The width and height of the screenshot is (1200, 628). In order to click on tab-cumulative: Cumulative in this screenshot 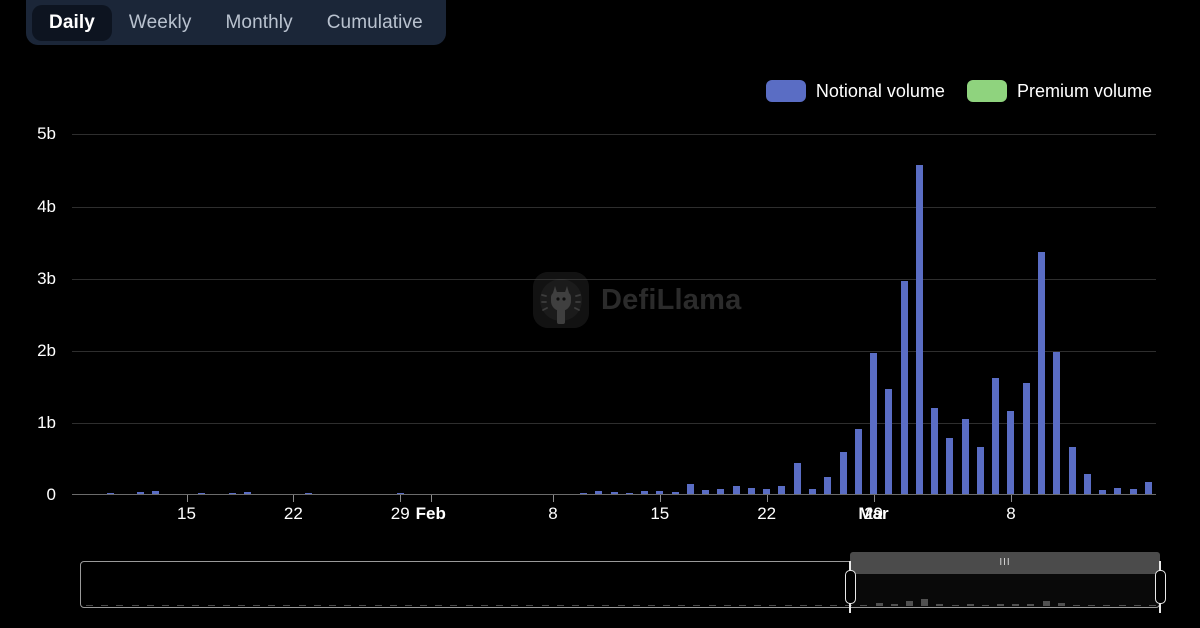, I will do `click(374, 22)`.